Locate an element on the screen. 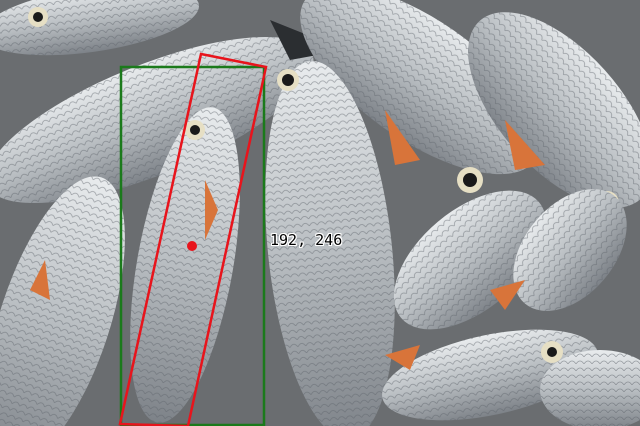 The width and height of the screenshot is (640, 426). red-point-marker is located at coordinates (192, 246).